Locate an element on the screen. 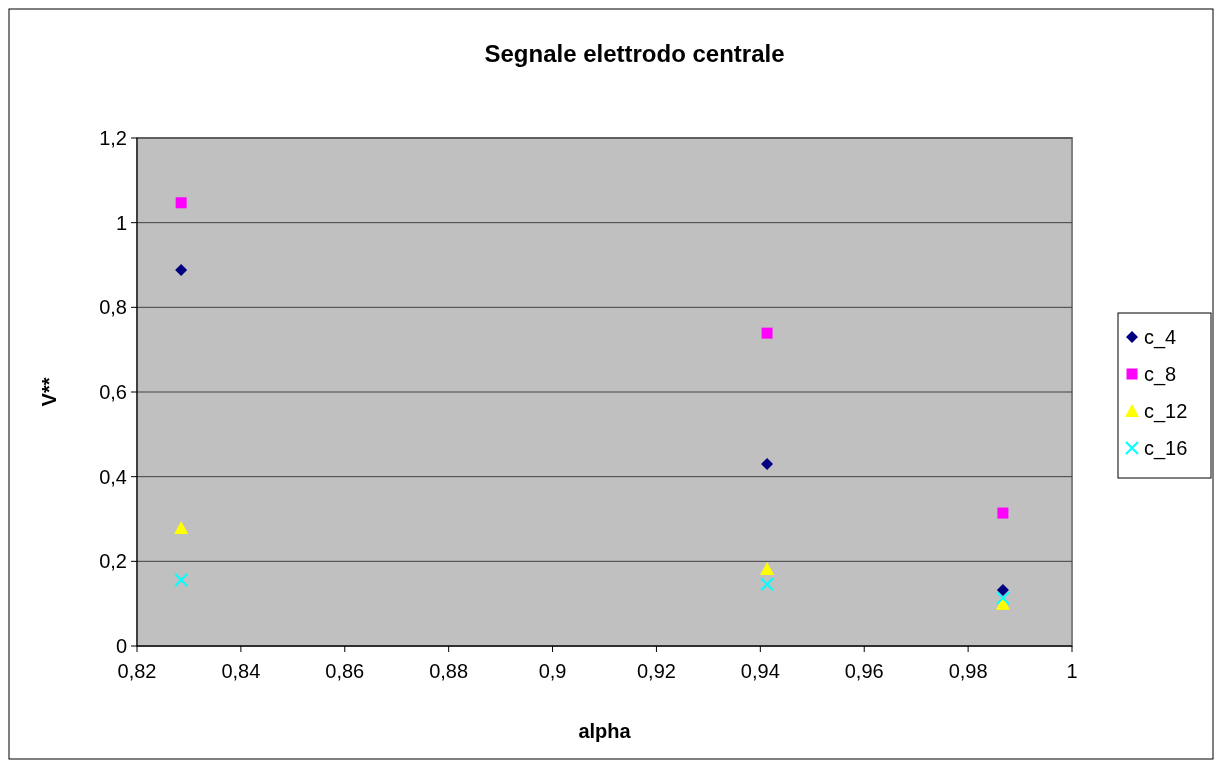  x-tick-label: 1 is located at coordinates (1072, 671).